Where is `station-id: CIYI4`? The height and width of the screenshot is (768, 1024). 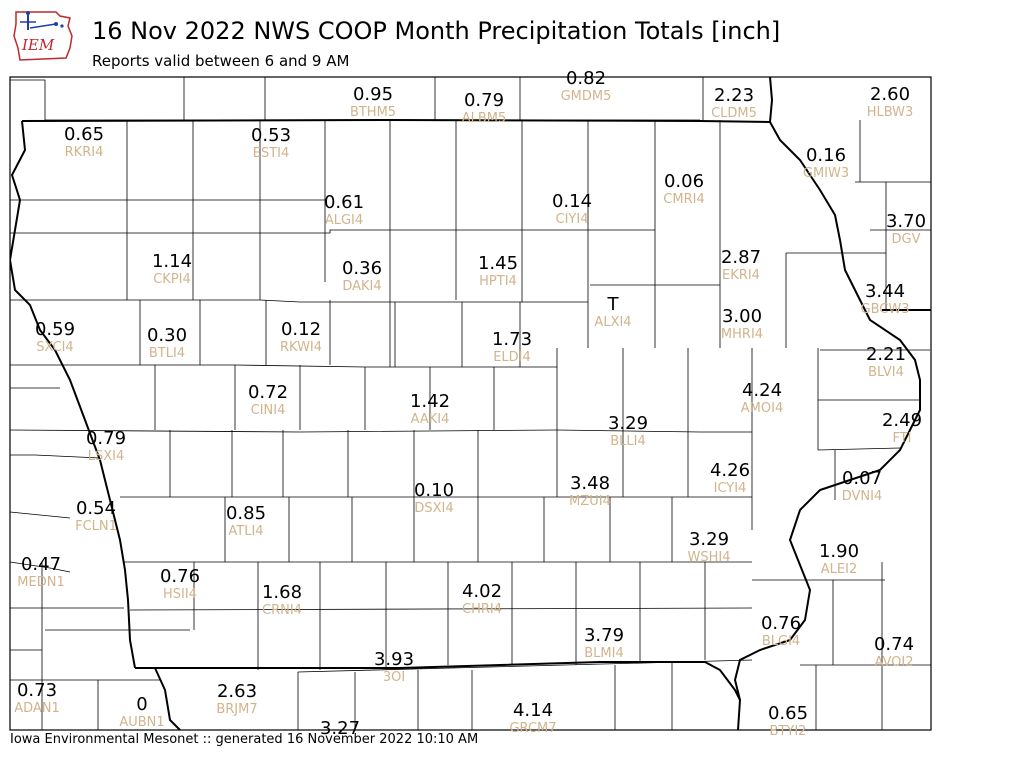 station-id: CIYI4 is located at coordinates (572, 219).